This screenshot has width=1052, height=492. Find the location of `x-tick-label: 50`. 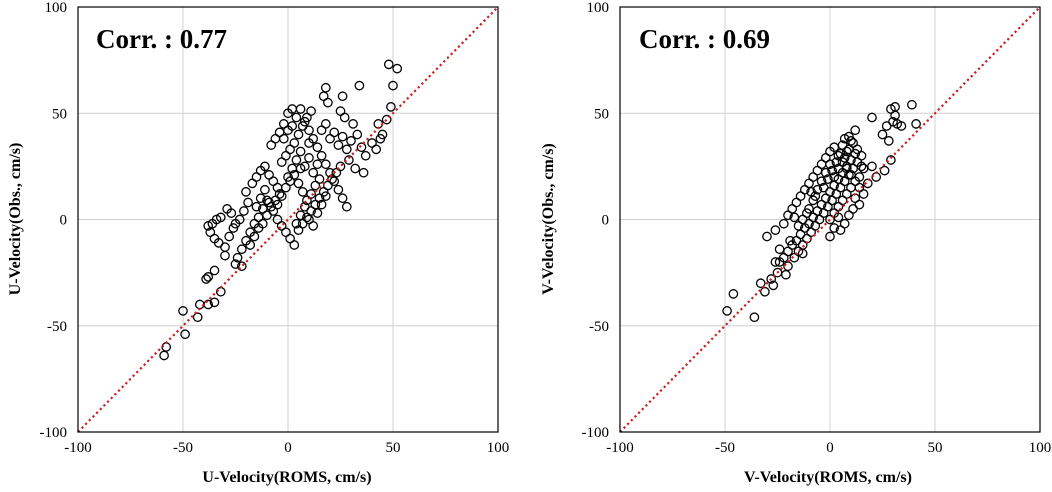

x-tick-label: 50 is located at coordinates (393, 448).